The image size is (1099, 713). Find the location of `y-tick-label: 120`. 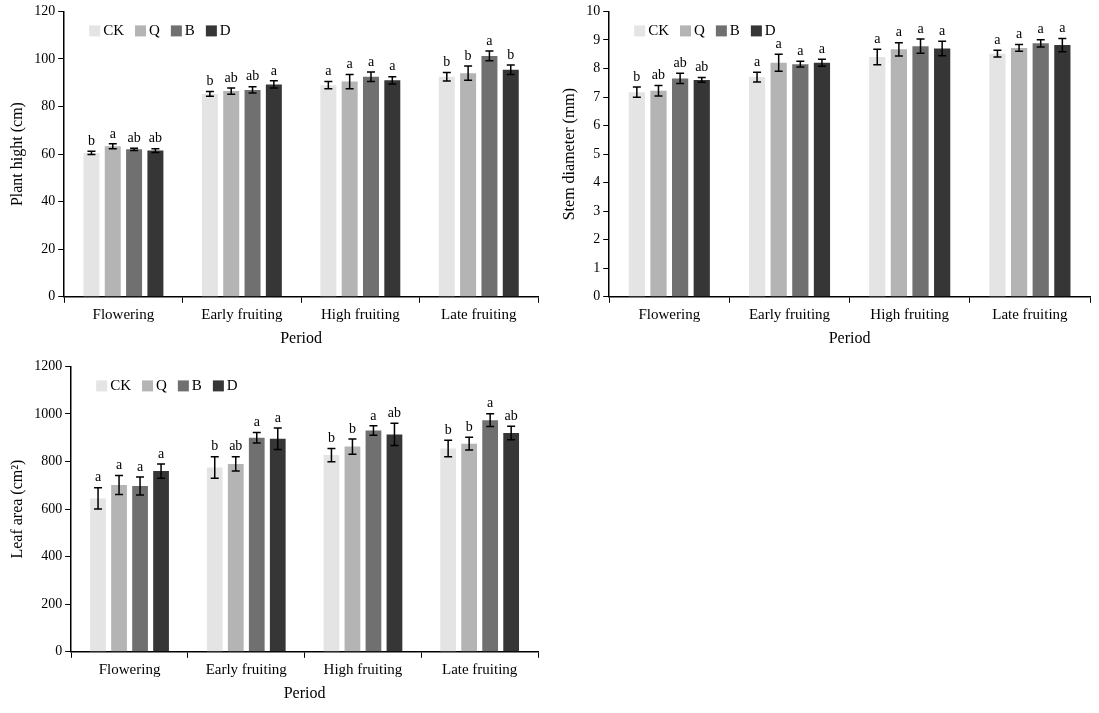

y-tick-label: 120 is located at coordinates (45, 11).